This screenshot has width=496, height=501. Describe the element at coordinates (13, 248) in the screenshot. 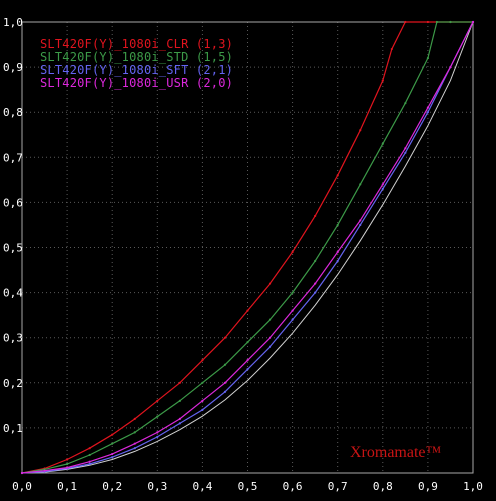

I see `y-tick-label: 0,5` at that location.